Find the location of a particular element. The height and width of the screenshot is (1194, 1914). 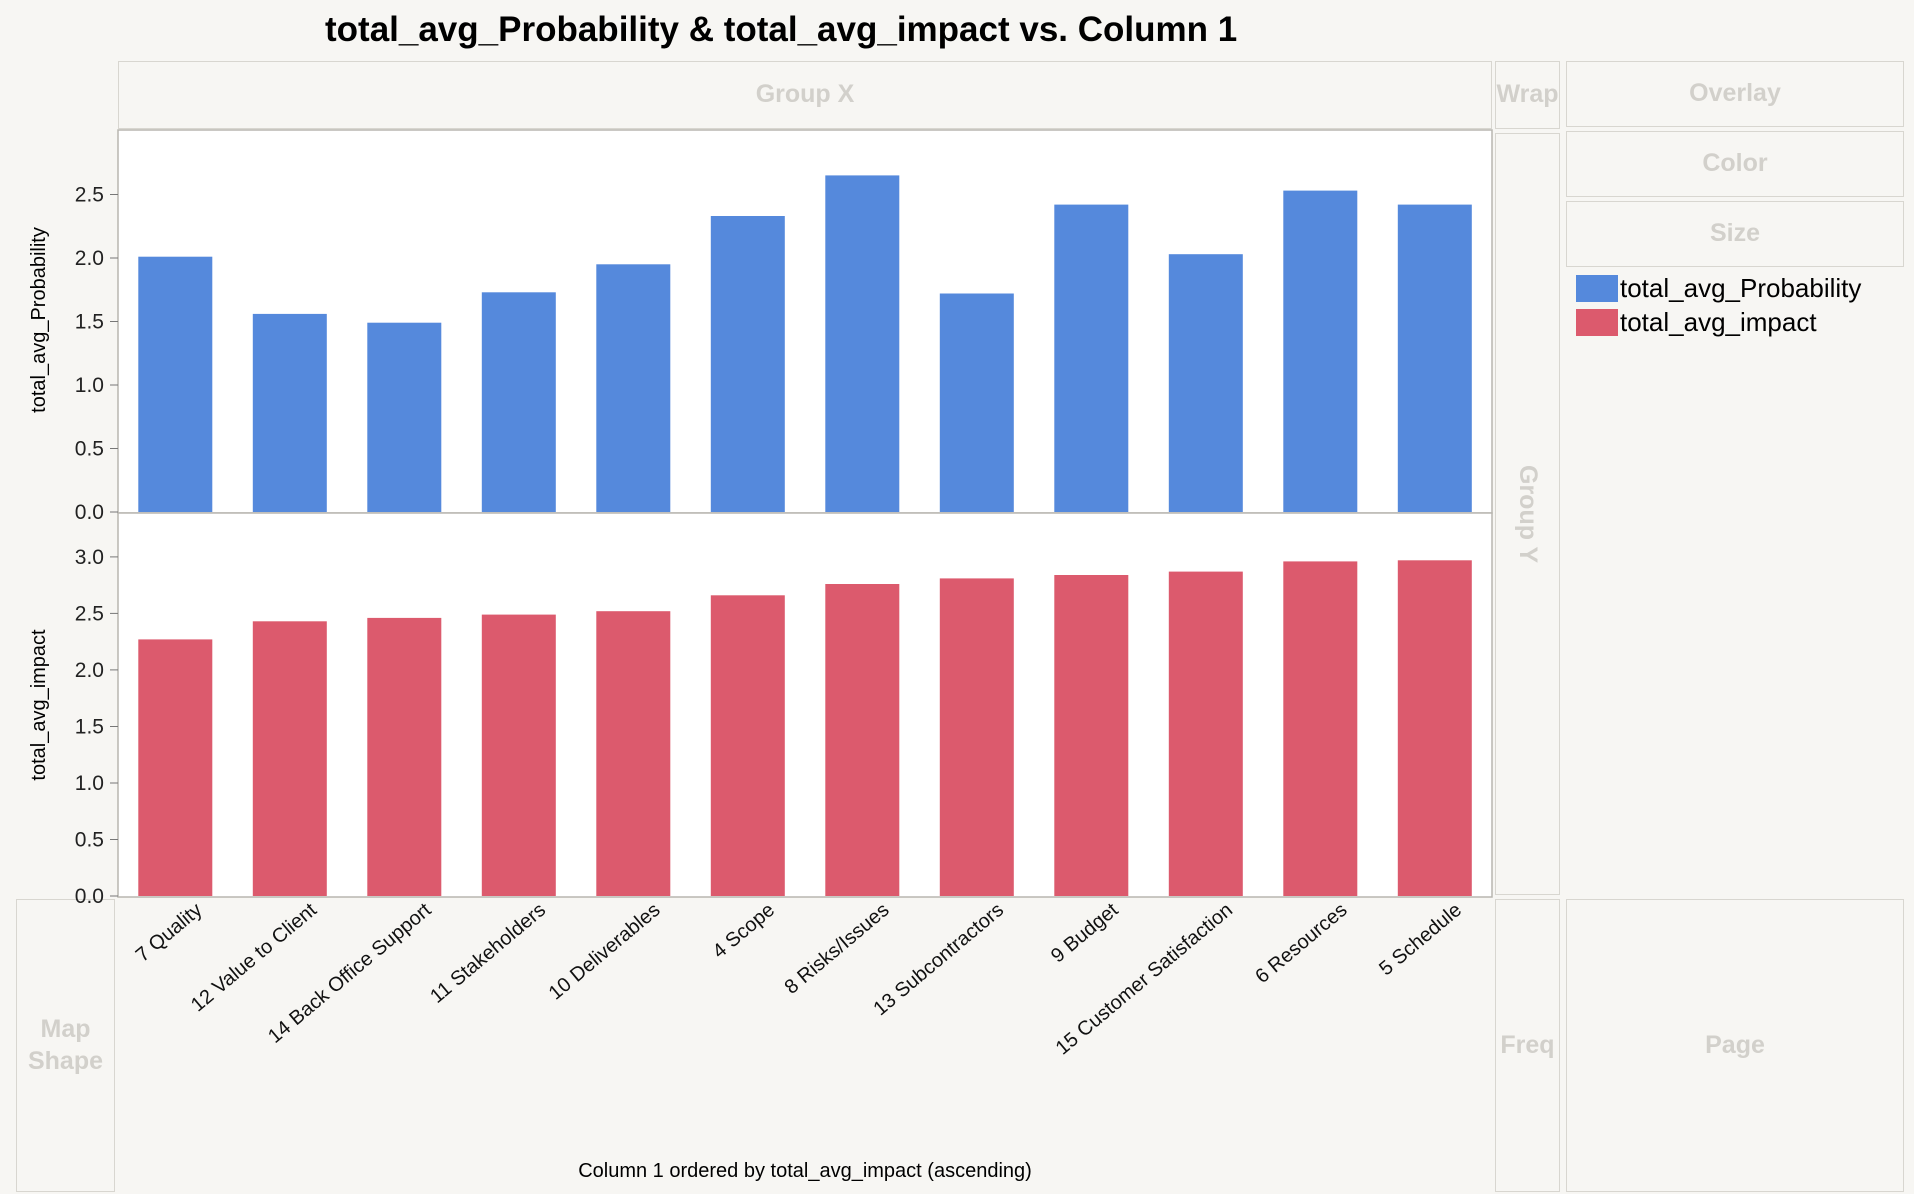

wrap-label: Wrap is located at coordinates (1527, 94).